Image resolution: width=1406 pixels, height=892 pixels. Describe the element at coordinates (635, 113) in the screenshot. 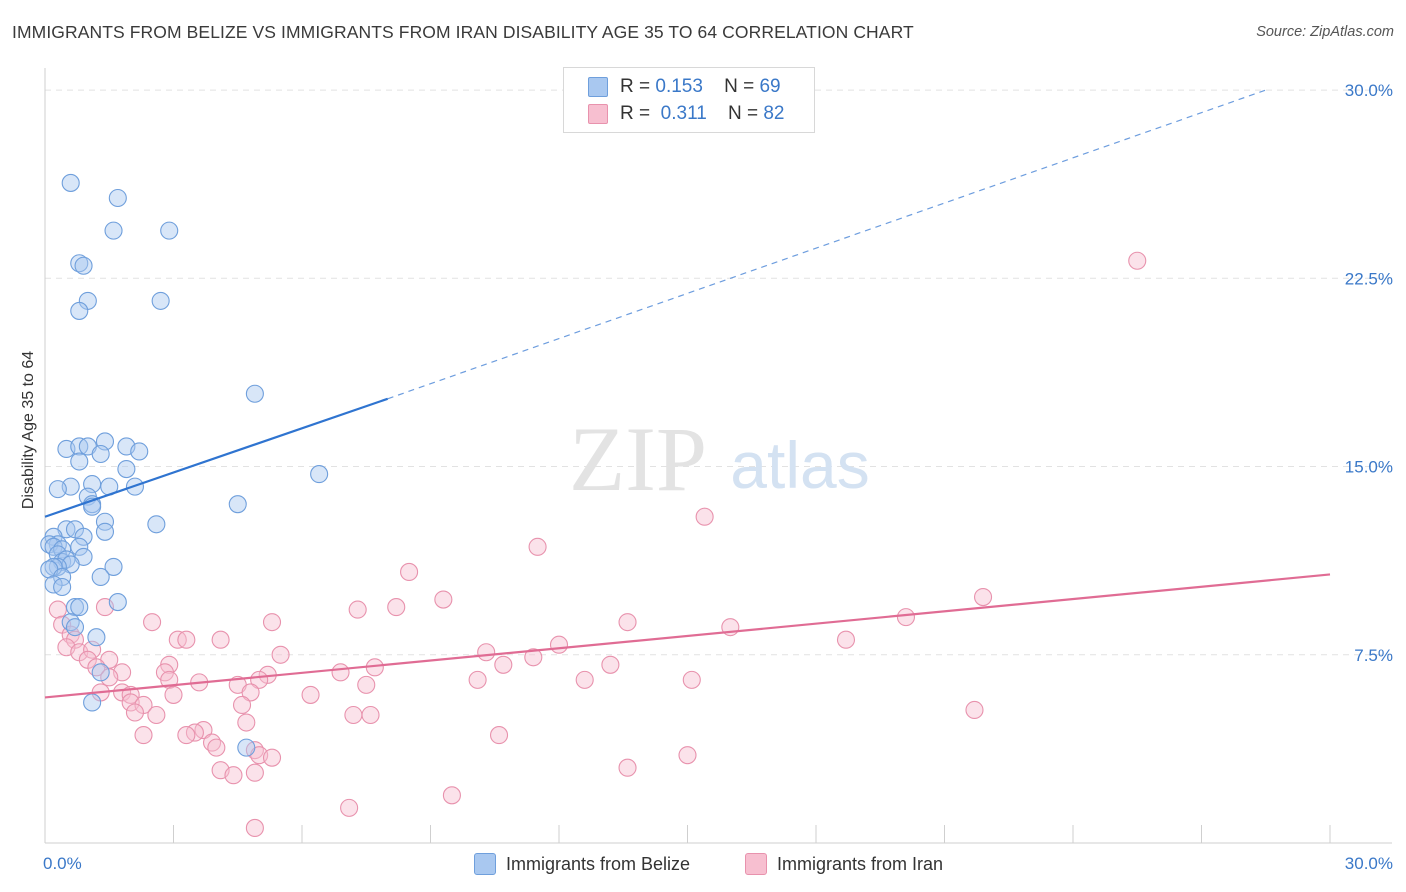

I see `iran-r-label: R =` at that location.